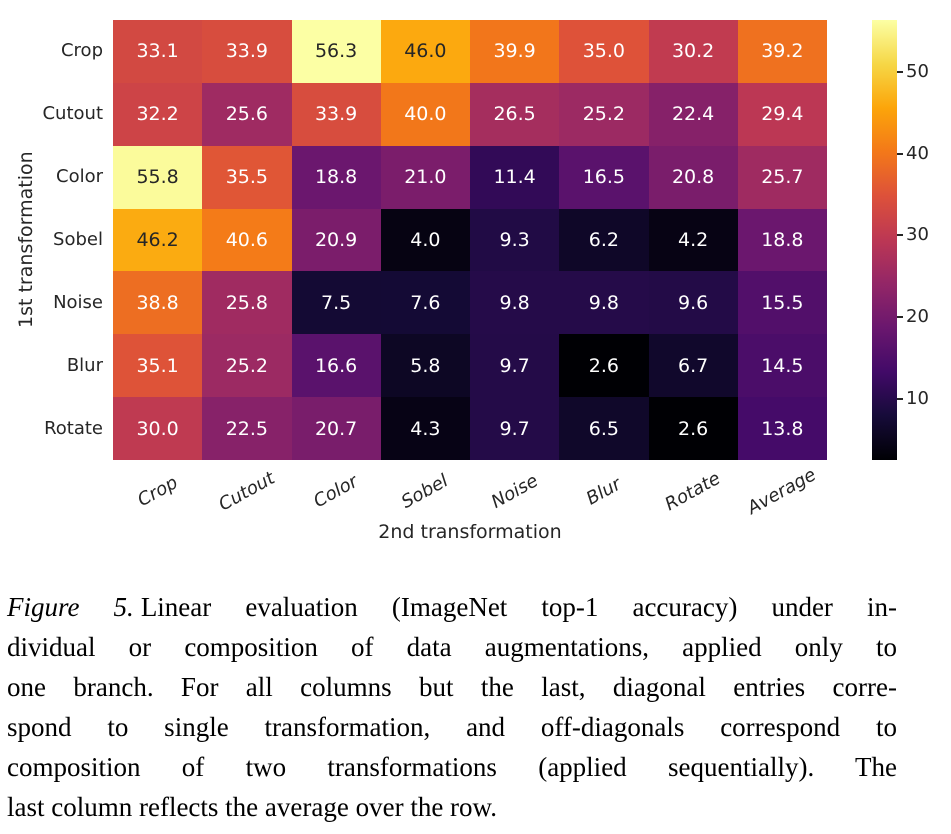 This screenshot has height=834, width=951. What do you see at coordinates (70, 607) in the screenshot?
I see `caption-label: Figure 5.` at bounding box center [70, 607].